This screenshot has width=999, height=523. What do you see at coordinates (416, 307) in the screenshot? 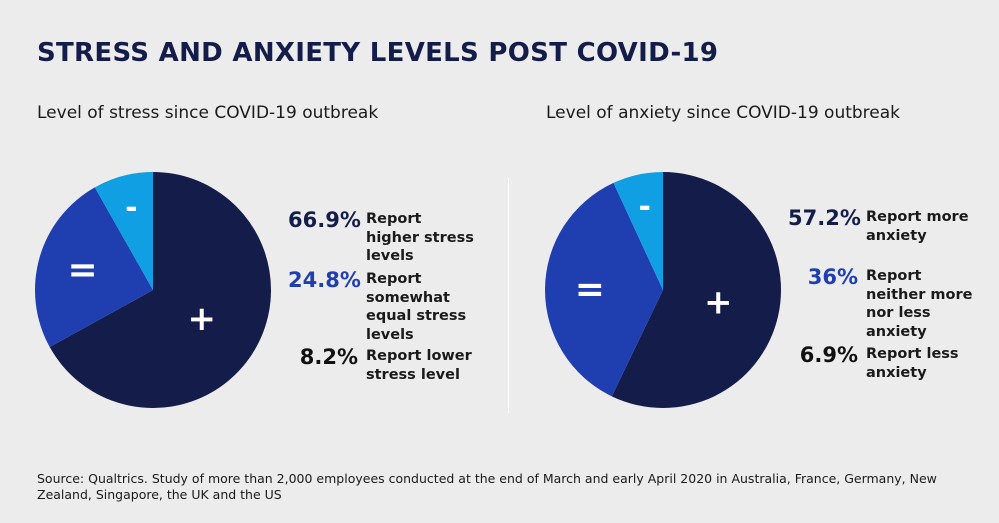
I see `legend-description: Report somewhat equal stress levels` at bounding box center [416, 307].